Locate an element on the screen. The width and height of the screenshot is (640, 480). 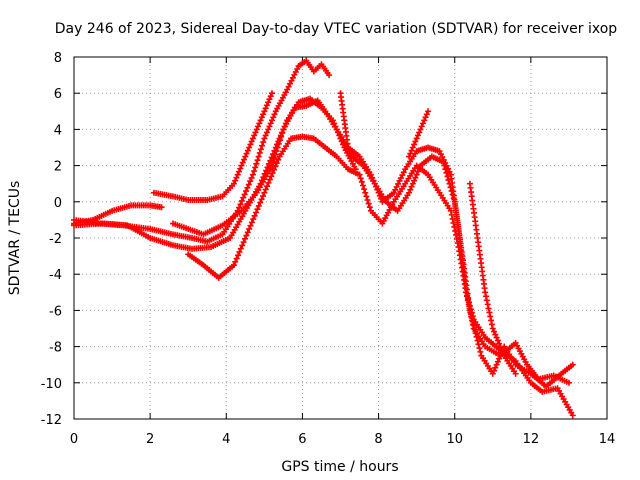
y-tick-label: 4 is located at coordinates (58, 130).